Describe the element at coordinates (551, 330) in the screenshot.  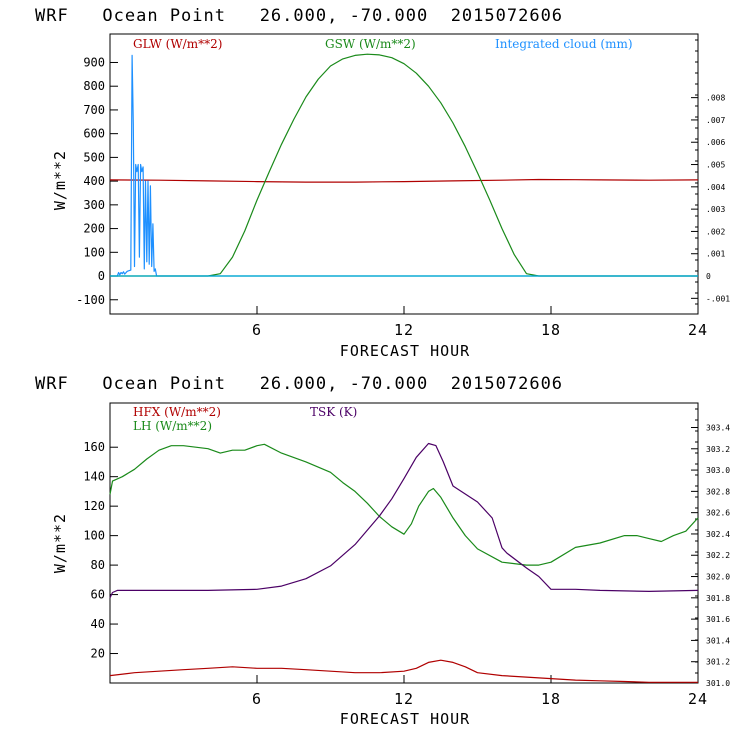
I see `panel1-xtick-label: 18` at that location.